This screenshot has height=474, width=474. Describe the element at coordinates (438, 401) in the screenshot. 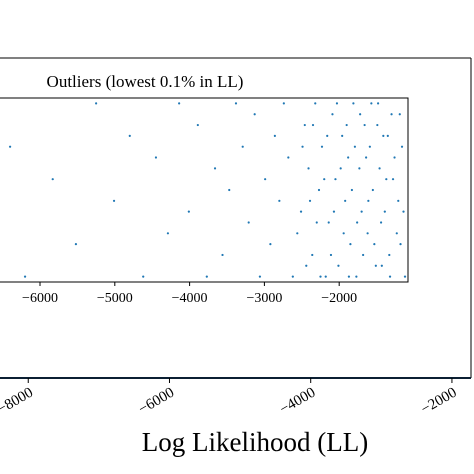

I see `x-tick-label: −2000` at that location.